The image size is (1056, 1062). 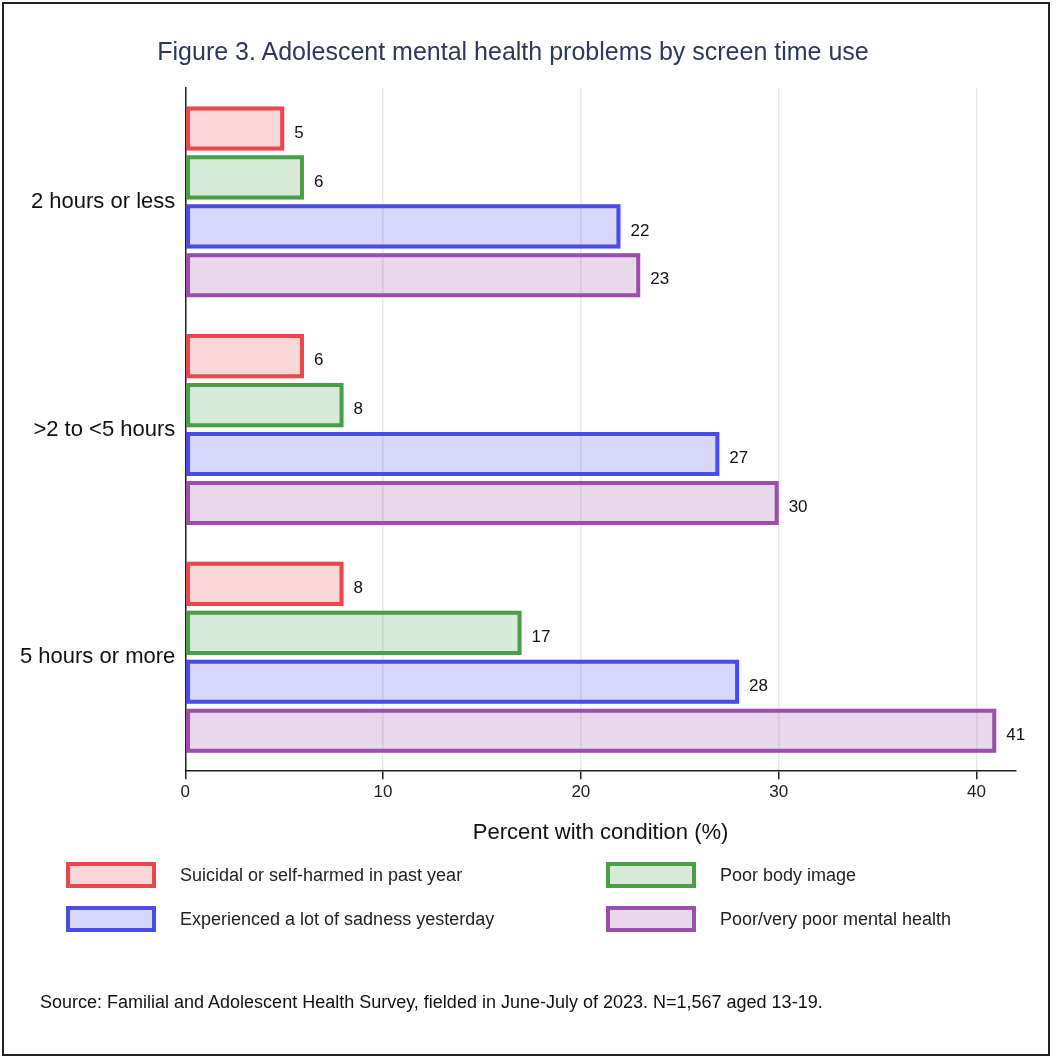 What do you see at coordinates (1016, 734) in the screenshot?
I see `data-label: 41` at bounding box center [1016, 734].